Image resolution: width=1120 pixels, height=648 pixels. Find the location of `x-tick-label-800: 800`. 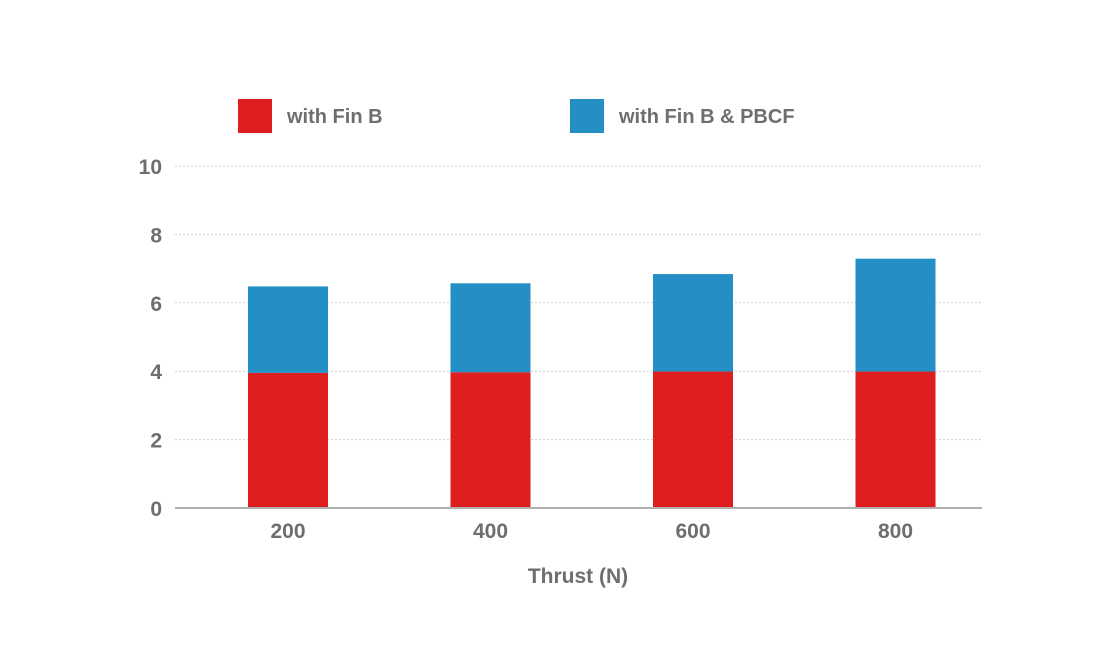

x-tick-label-800: 800 is located at coordinates (895, 531).